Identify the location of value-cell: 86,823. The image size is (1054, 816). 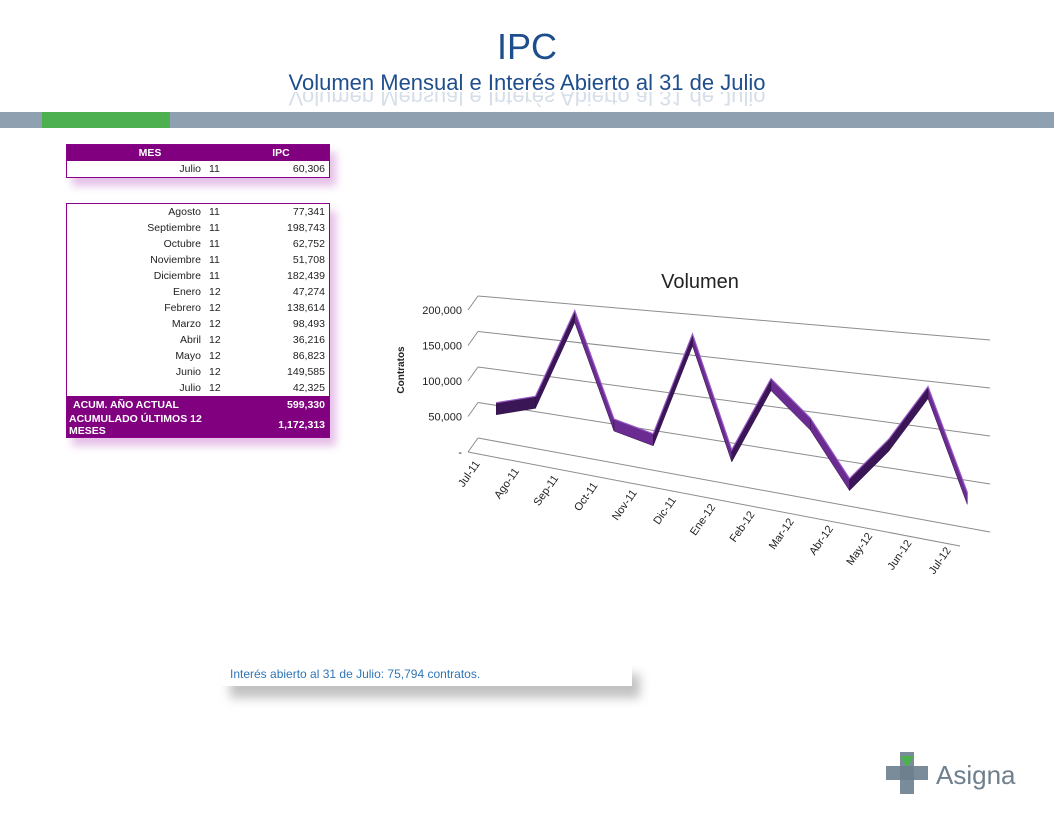
(281, 356).